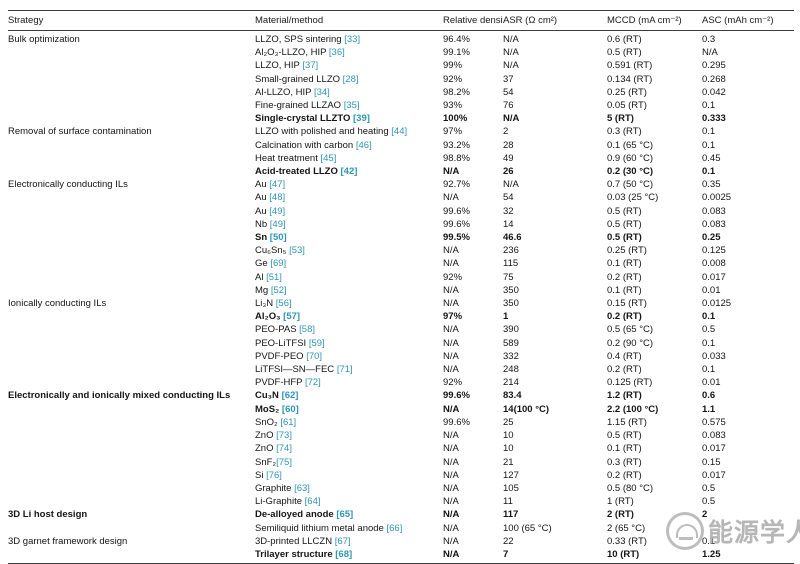 This screenshot has height=564, width=800. Describe the element at coordinates (290, 396) in the screenshot. I see `citation-link: [62]` at that location.